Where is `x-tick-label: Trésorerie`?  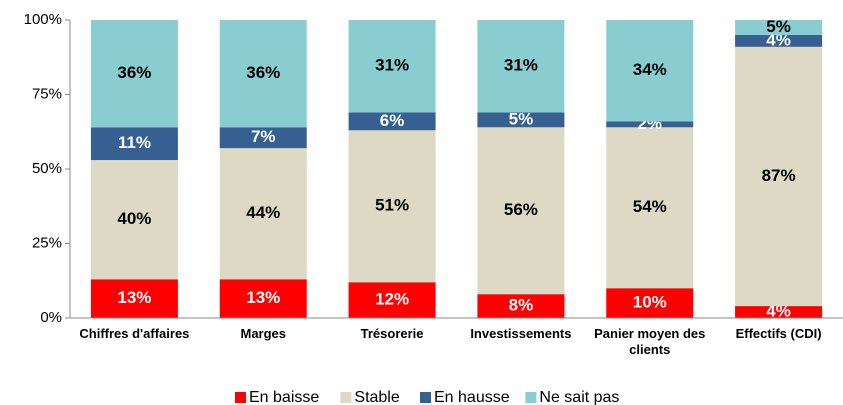 x-tick-label: Trésorerie is located at coordinates (392, 333).